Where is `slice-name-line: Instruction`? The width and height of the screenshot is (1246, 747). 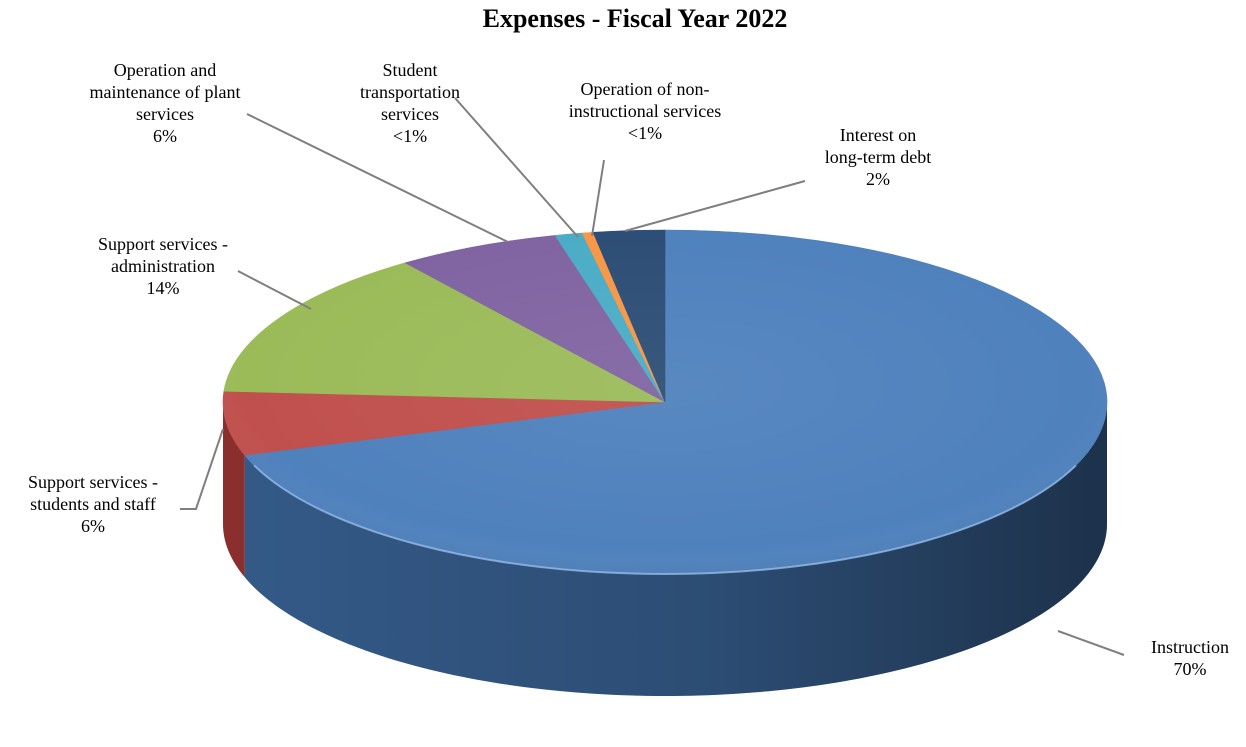 slice-name-line: Instruction is located at coordinates (1190, 647).